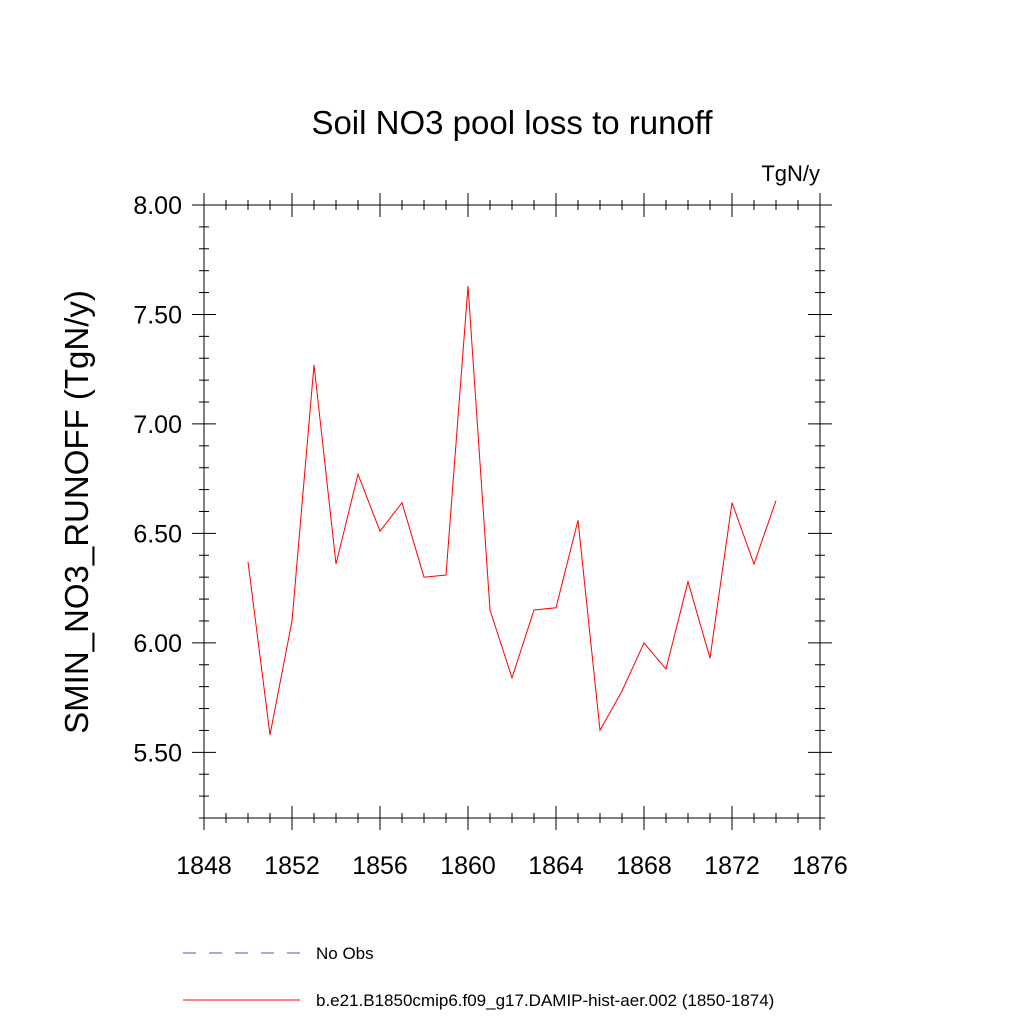 Image resolution: width=1024 pixels, height=1024 pixels. What do you see at coordinates (157, 753) in the screenshot?
I see `y-tick-label: 5.50` at bounding box center [157, 753].